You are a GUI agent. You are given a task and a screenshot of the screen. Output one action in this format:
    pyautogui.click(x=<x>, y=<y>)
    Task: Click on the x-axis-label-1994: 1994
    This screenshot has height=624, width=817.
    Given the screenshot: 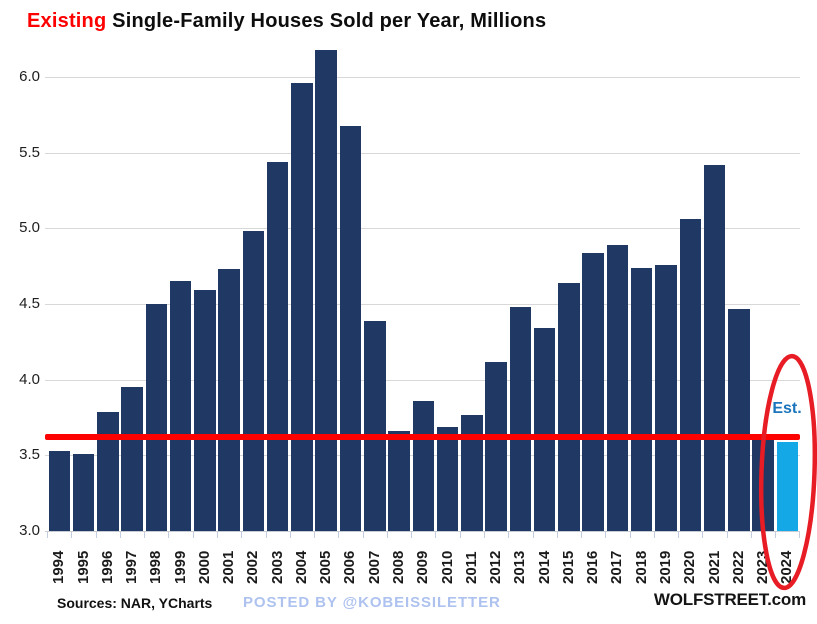 What is the action you would take?
    pyautogui.click(x=59, y=567)
    